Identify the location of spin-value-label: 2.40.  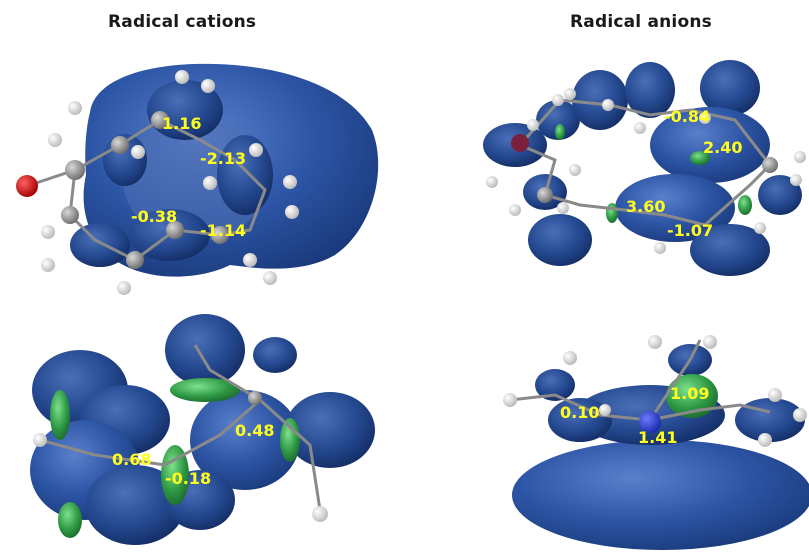
(722, 147).